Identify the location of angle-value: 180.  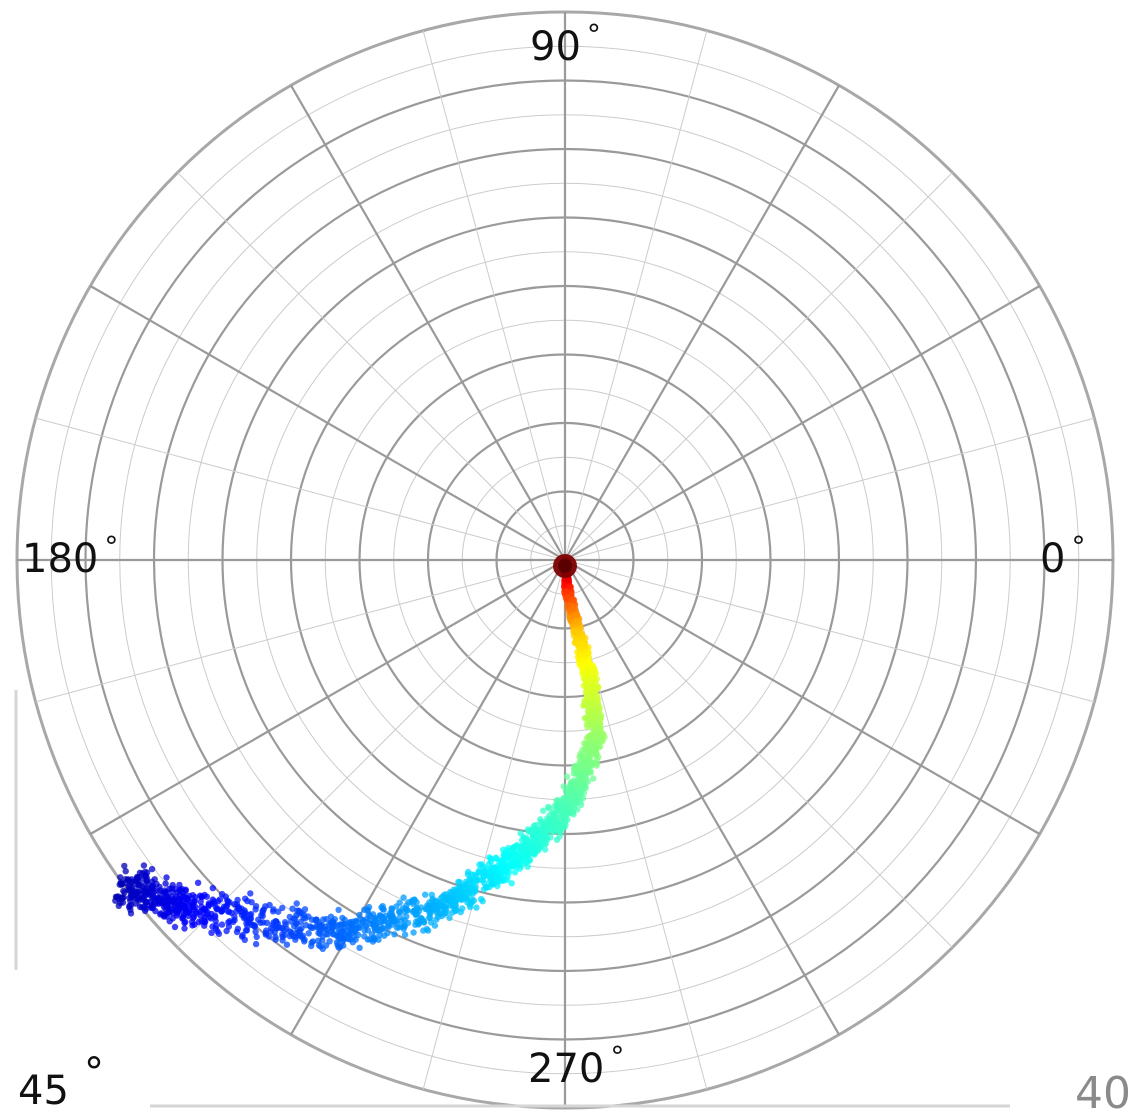
(60, 559).